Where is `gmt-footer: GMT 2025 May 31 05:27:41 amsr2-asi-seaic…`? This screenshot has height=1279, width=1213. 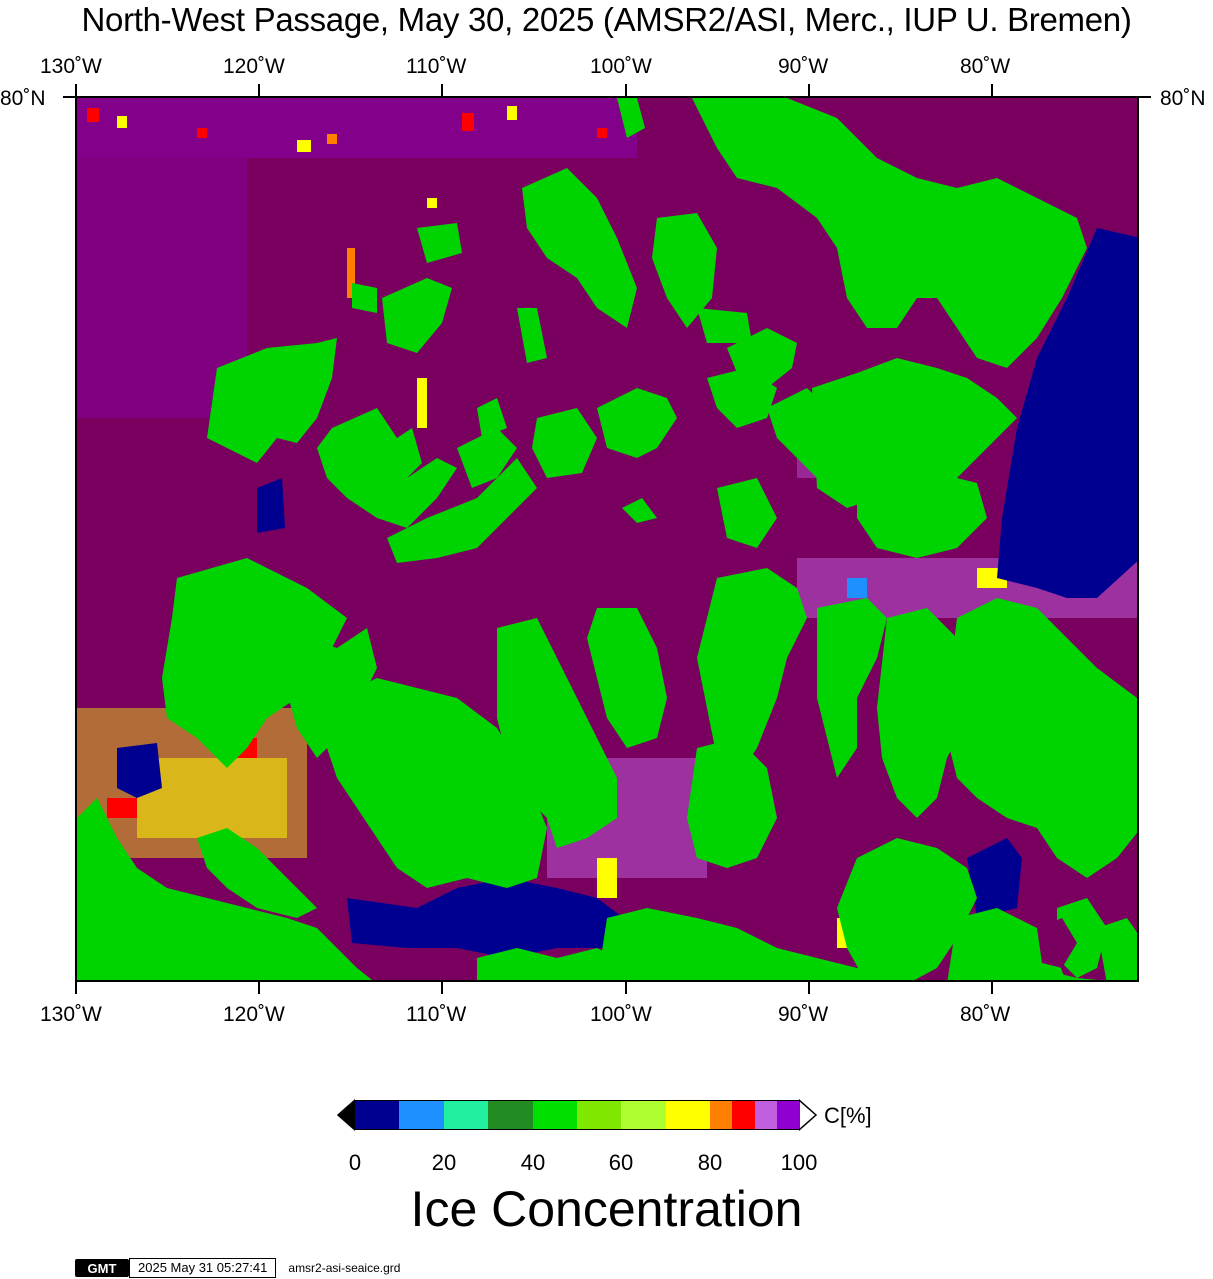 gmt-footer: GMT 2025 May 31 05:27:41 amsr2-asi-seaic… is located at coordinates (237, 1268).